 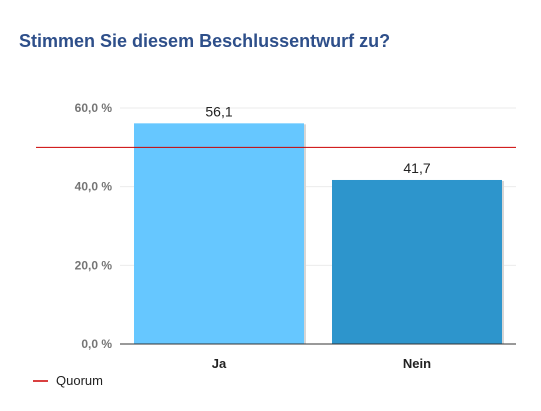 What do you see at coordinates (96, 344) in the screenshot?
I see `y-tick-label: 0,0 %` at bounding box center [96, 344].